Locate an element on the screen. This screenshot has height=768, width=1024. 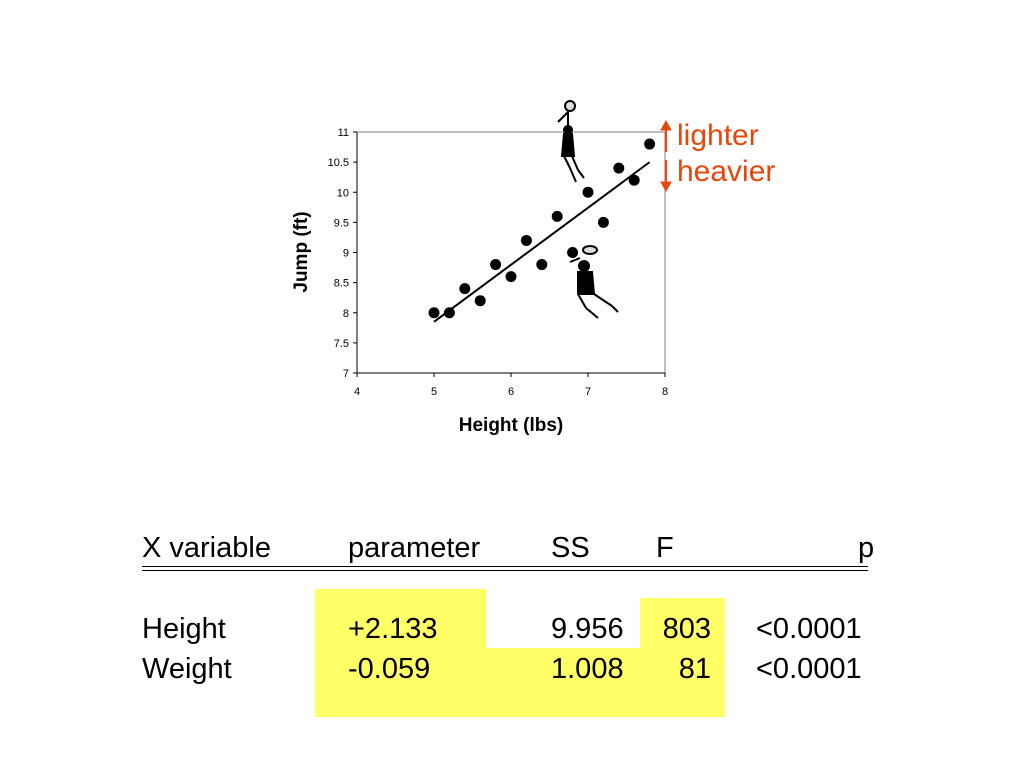
parameter-highlight-extension is located at coordinates (566, 682).